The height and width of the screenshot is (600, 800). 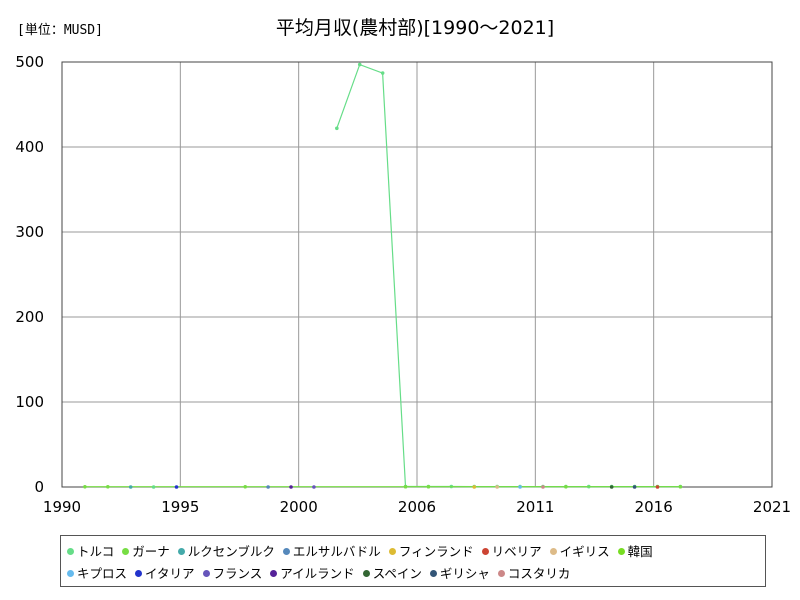 What do you see at coordinates (102, 573) in the screenshot?
I see `legend-label: キプロス` at bounding box center [102, 573].